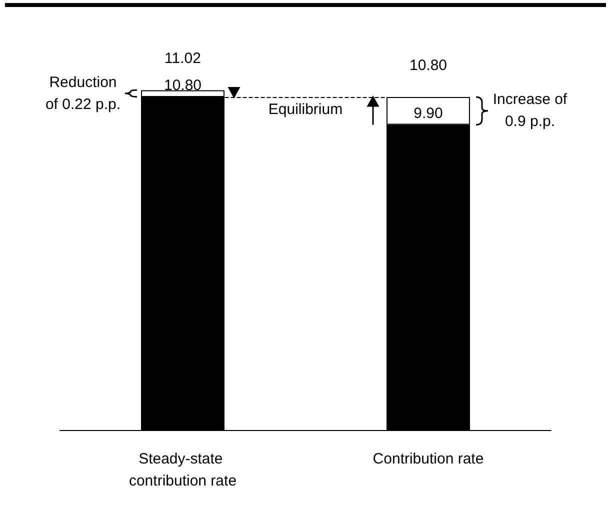 The width and height of the screenshot is (611, 525). I want to click on annotation: Reduction of 0.22 p.p., so click(83, 93).